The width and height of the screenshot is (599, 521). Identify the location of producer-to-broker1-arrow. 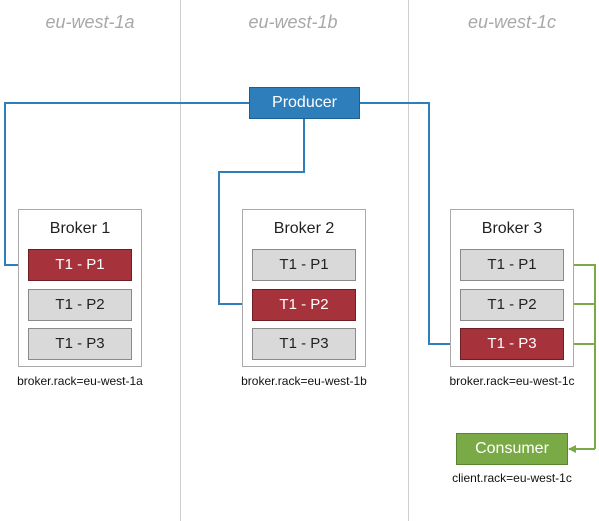
(126, 185).